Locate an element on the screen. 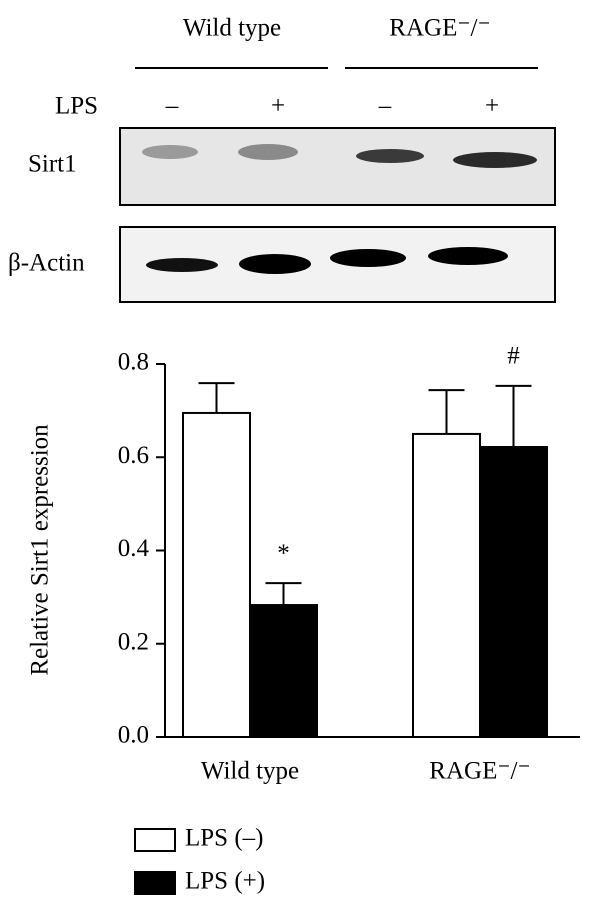 This screenshot has width=595, height=905. y-tick-label: 0.8 is located at coordinates (133, 362).